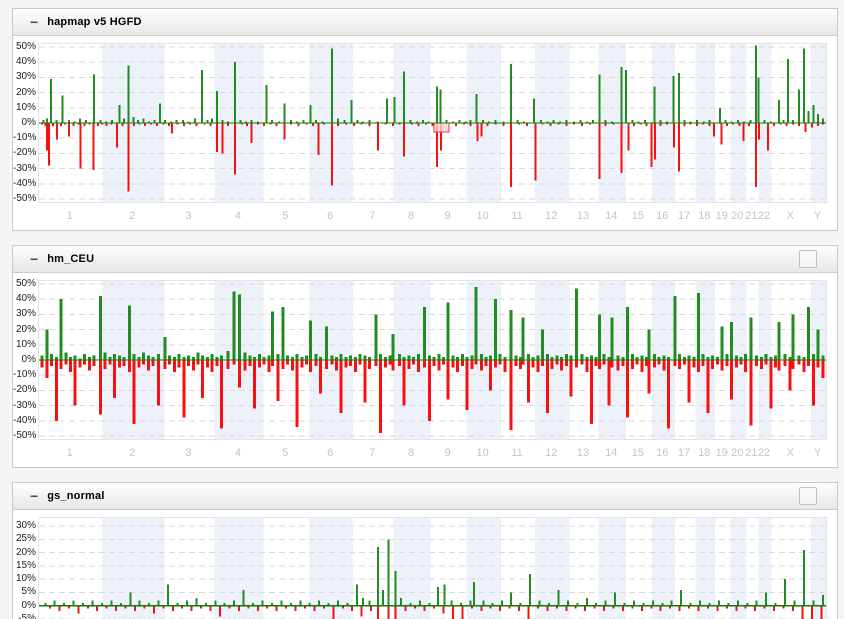 This screenshot has height=619, width=844. I want to click on panel-title: hapmap v5 HGFD, so click(94, 22).